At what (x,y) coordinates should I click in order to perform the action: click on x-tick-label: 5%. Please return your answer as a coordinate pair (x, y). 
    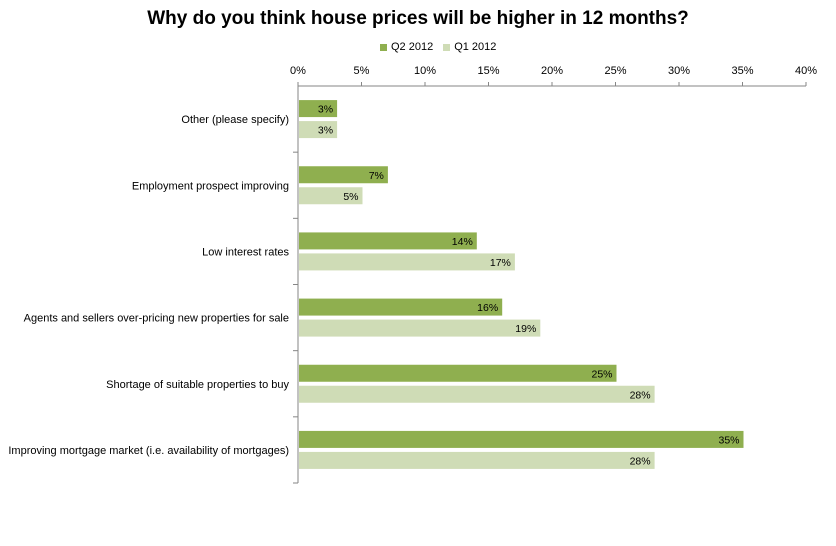
    Looking at the image, I should click on (362, 71).